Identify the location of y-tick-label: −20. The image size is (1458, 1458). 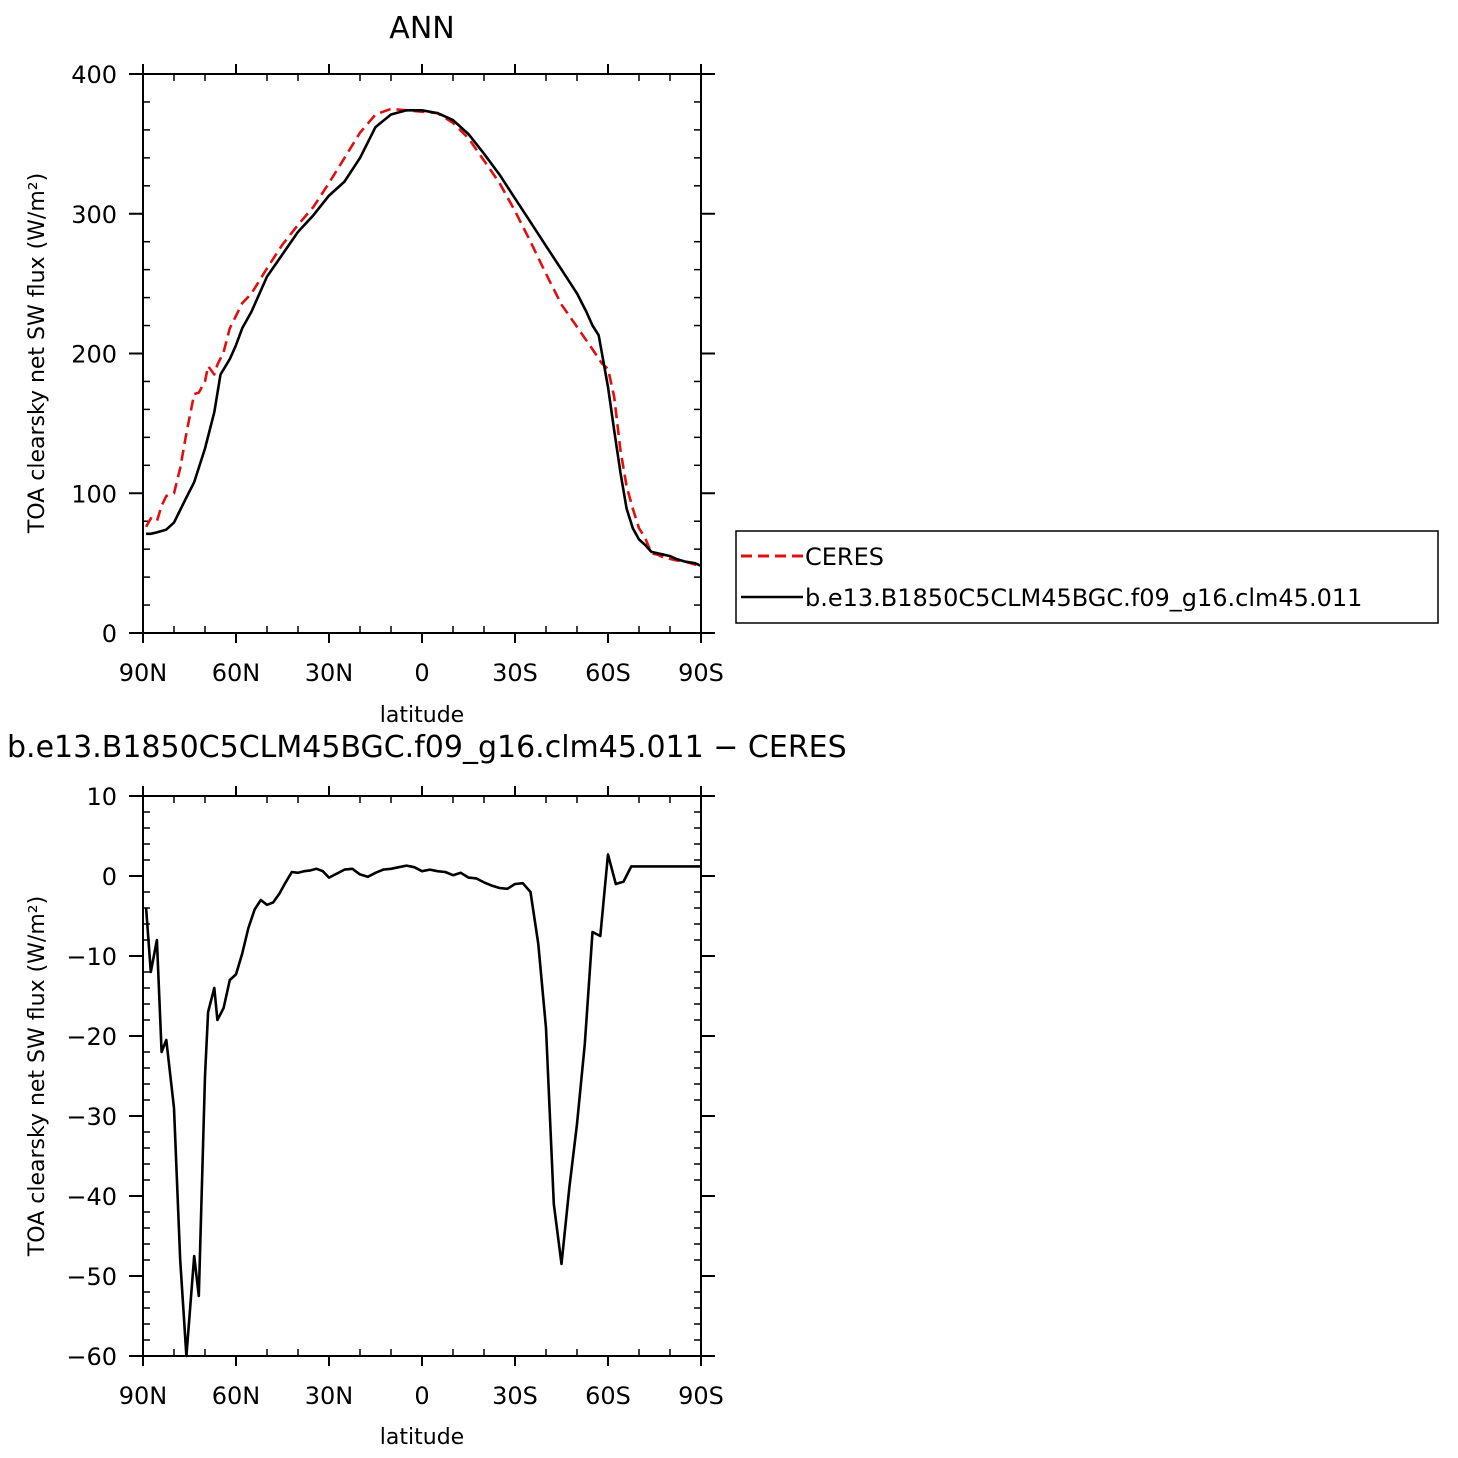
(91, 1037).